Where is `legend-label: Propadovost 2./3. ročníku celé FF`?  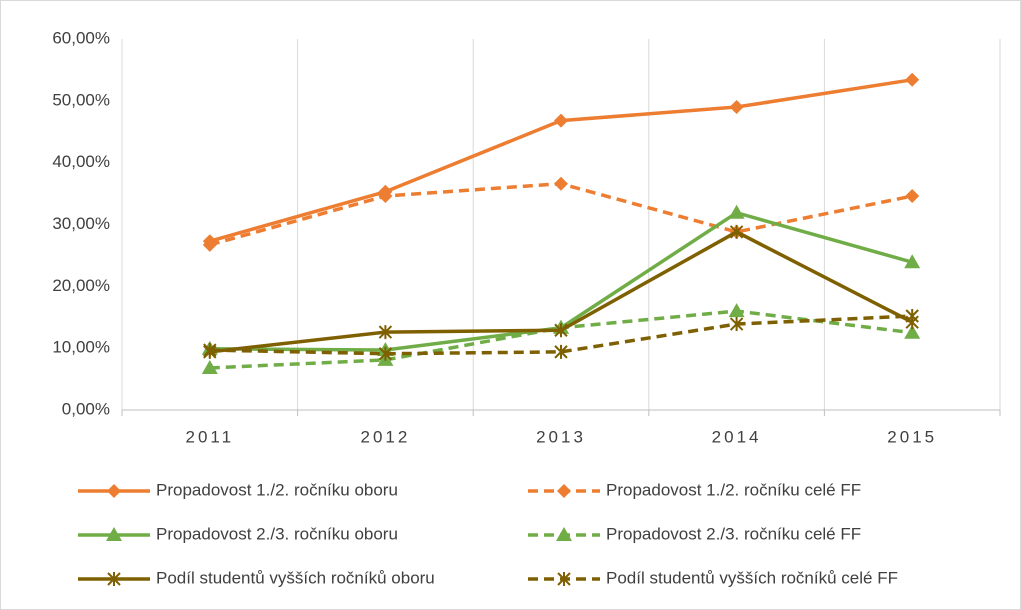
legend-label: Propadovost 2./3. ročníku celé FF is located at coordinates (733, 533).